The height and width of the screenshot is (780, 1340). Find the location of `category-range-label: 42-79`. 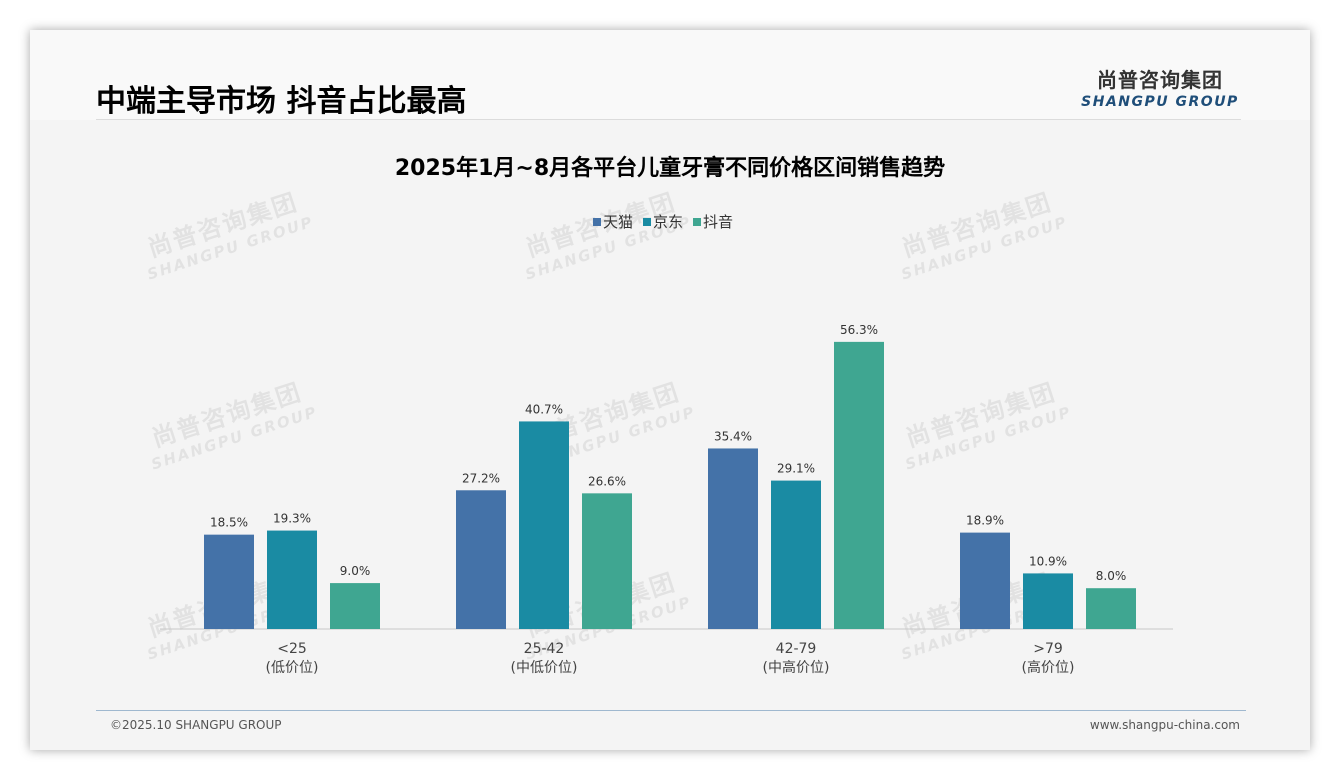

category-range-label: 42-79 is located at coordinates (796, 649).